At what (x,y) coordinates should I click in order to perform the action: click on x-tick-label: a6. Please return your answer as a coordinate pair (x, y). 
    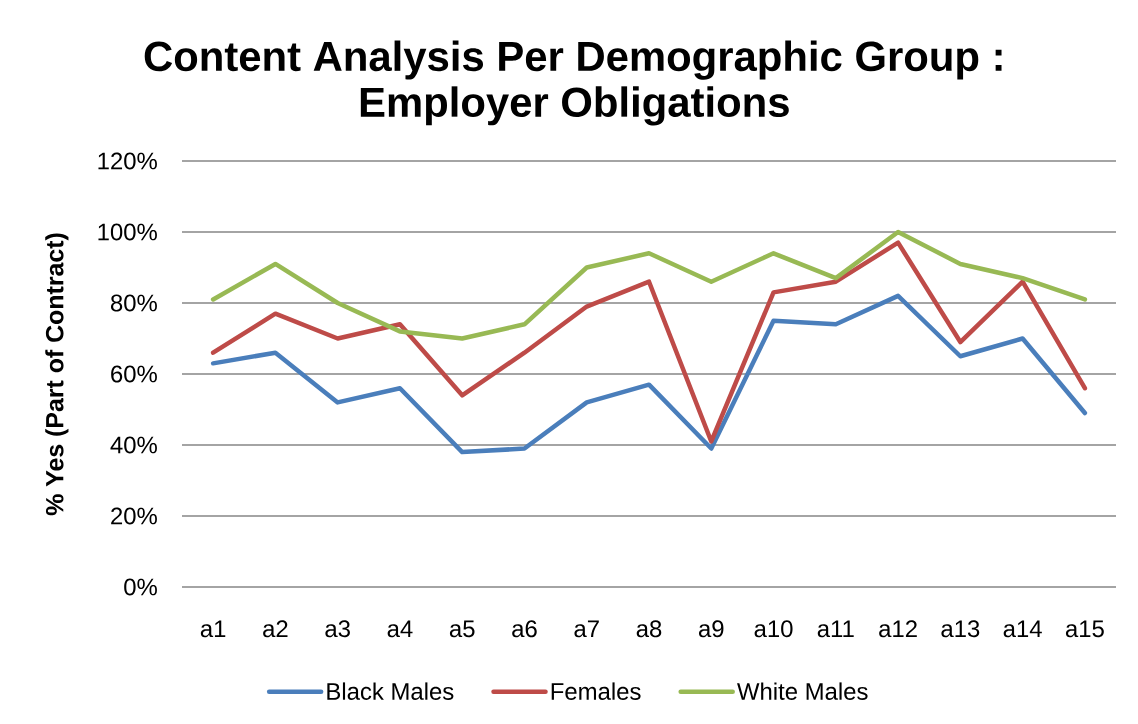
    Looking at the image, I should click on (524, 629).